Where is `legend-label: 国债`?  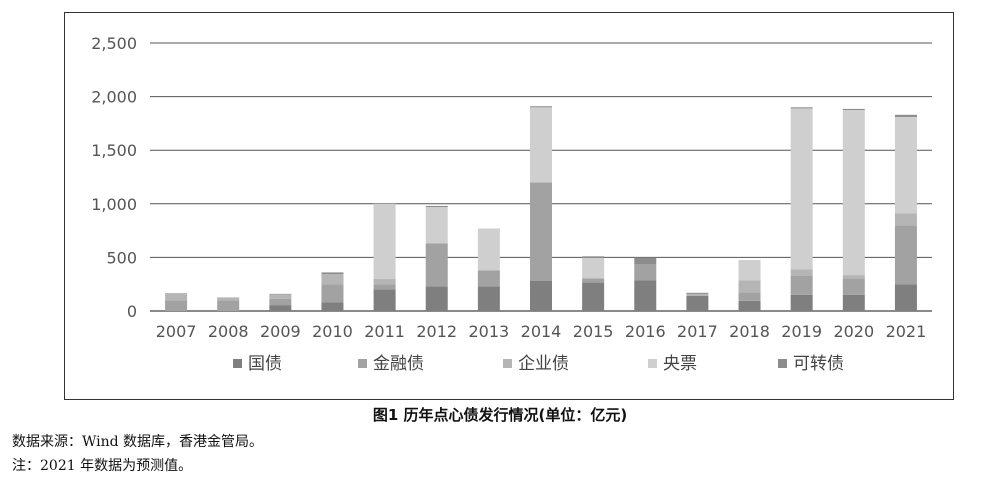
legend-label: 国债 is located at coordinates (265, 364).